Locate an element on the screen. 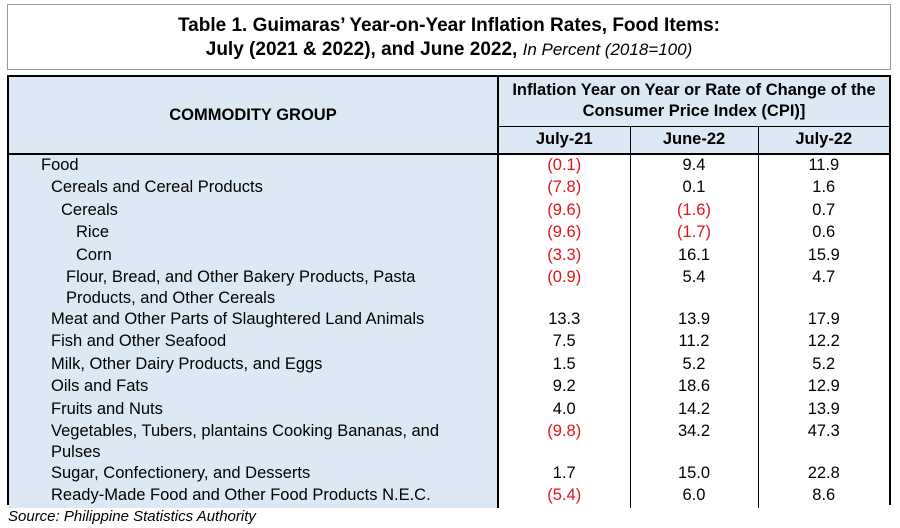  table-row: Fish and Other Seafood 7.5 11.2 12.2 is located at coordinates (449, 342).